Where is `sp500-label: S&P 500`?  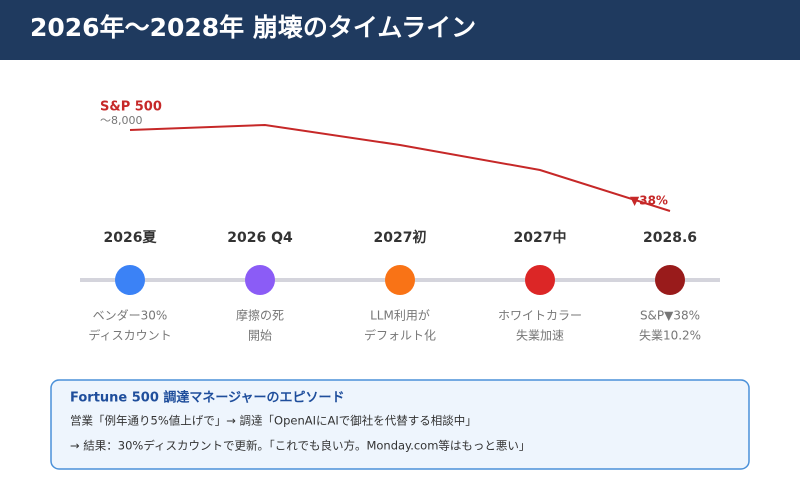 sp500-label: S&P 500 is located at coordinates (131, 107).